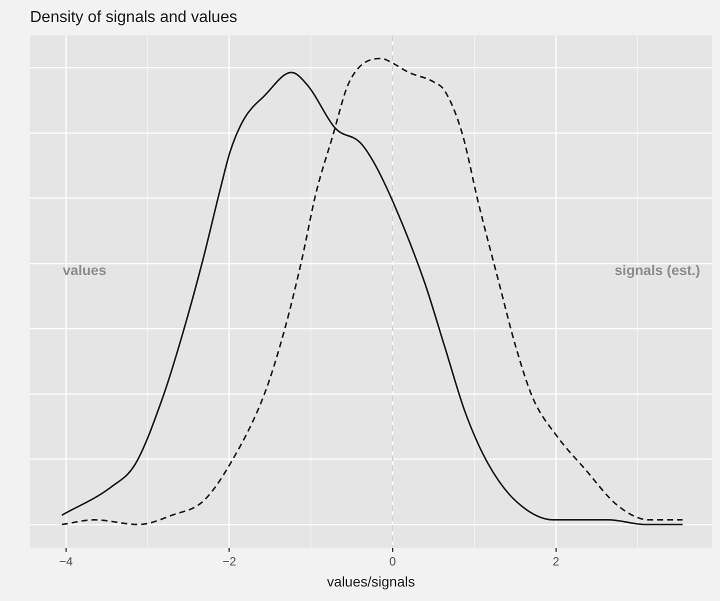  I want to click on x-axis-title: values/signals, so click(371, 581).